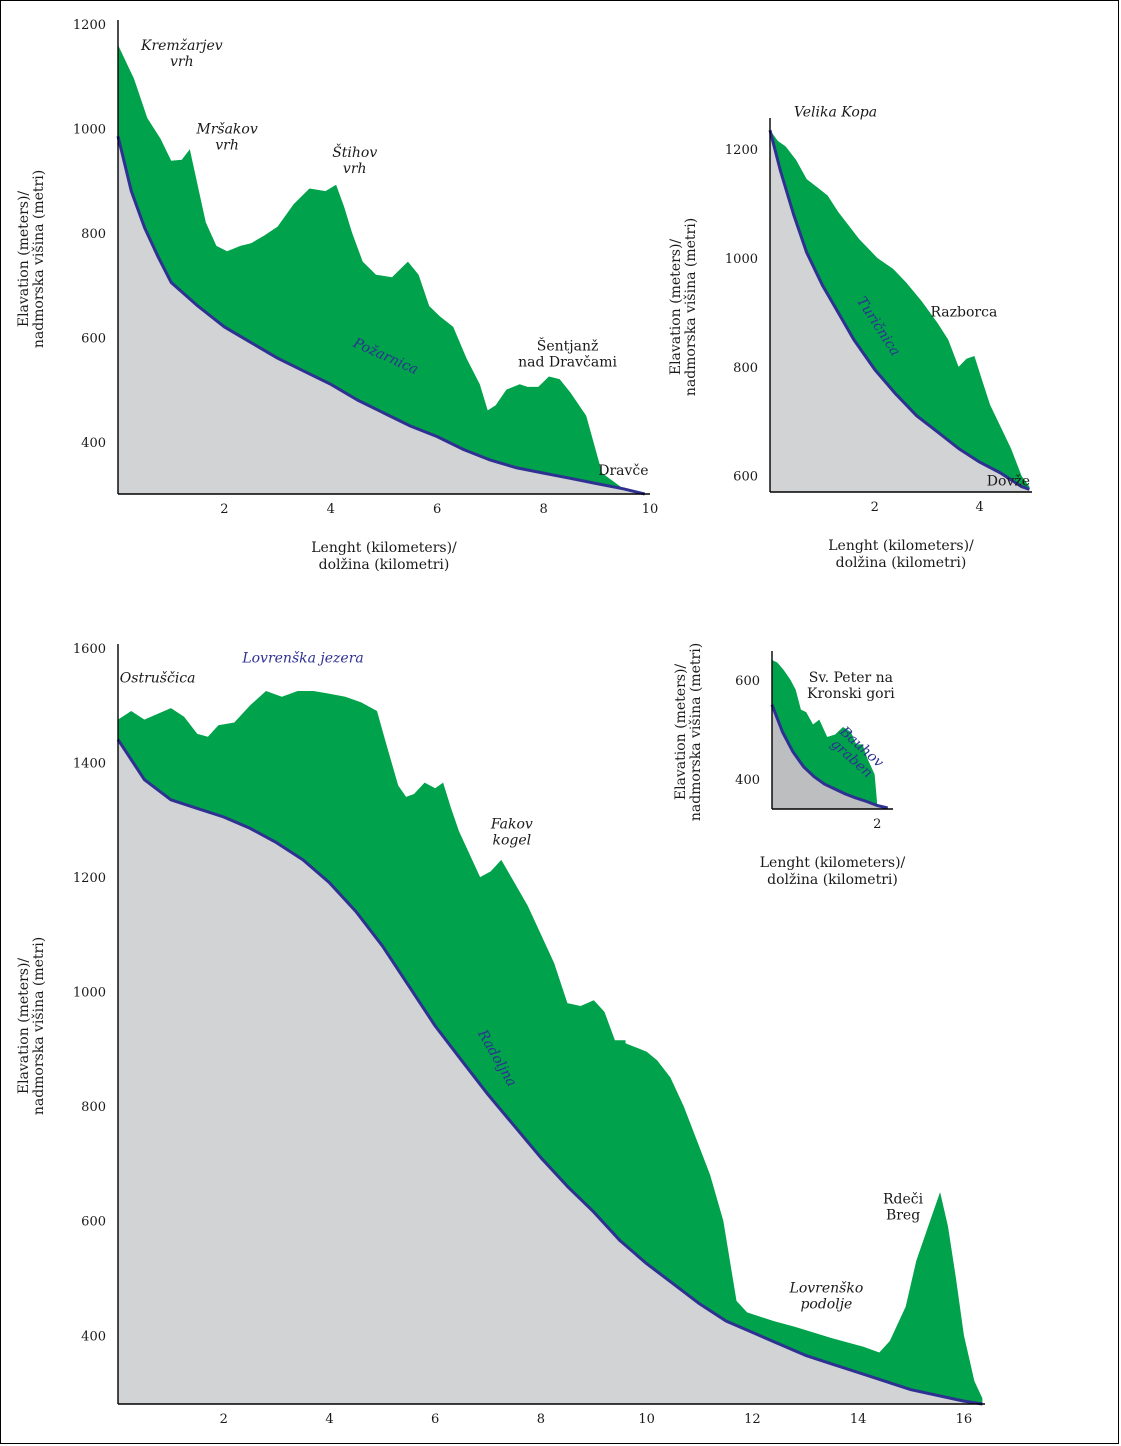 The height and width of the screenshot is (1446, 1121). I want to click on place-label: Velika Kopa, so click(835, 113).